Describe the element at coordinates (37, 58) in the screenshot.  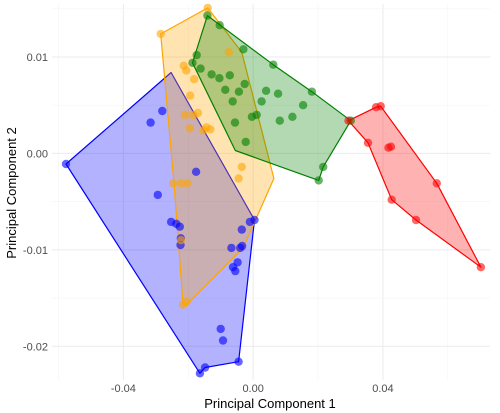
I see `y-tick-label: 0.01` at that location.